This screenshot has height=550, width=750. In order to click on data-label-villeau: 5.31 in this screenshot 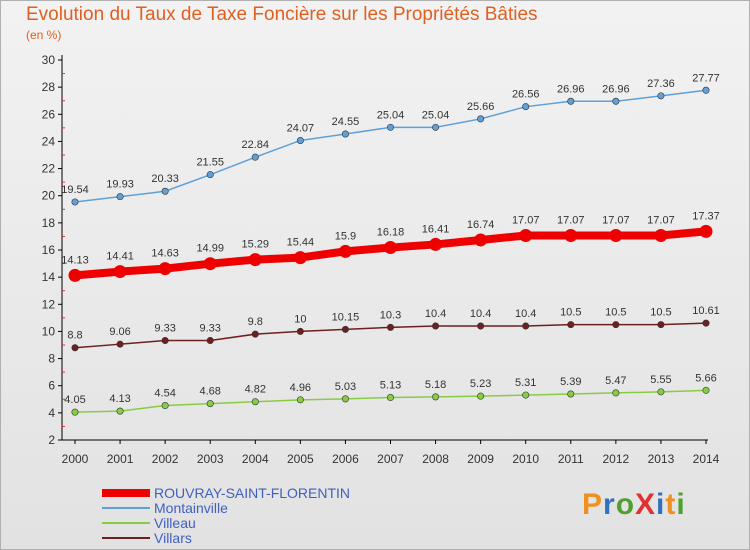, I will do `click(525, 383)`.